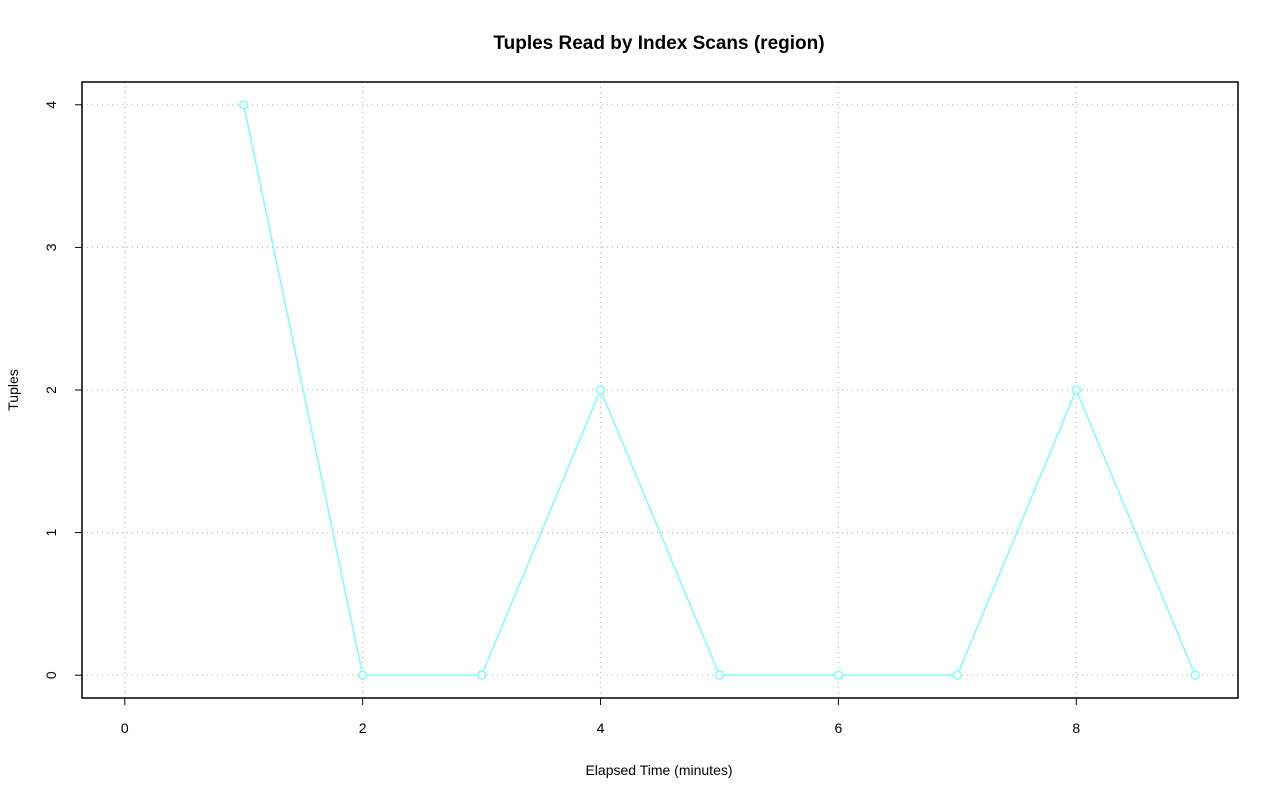 The image size is (1280, 801). What do you see at coordinates (125, 728) in the screenshot?
I see `x-tick-label: 0` at bounding box center [125, 728].